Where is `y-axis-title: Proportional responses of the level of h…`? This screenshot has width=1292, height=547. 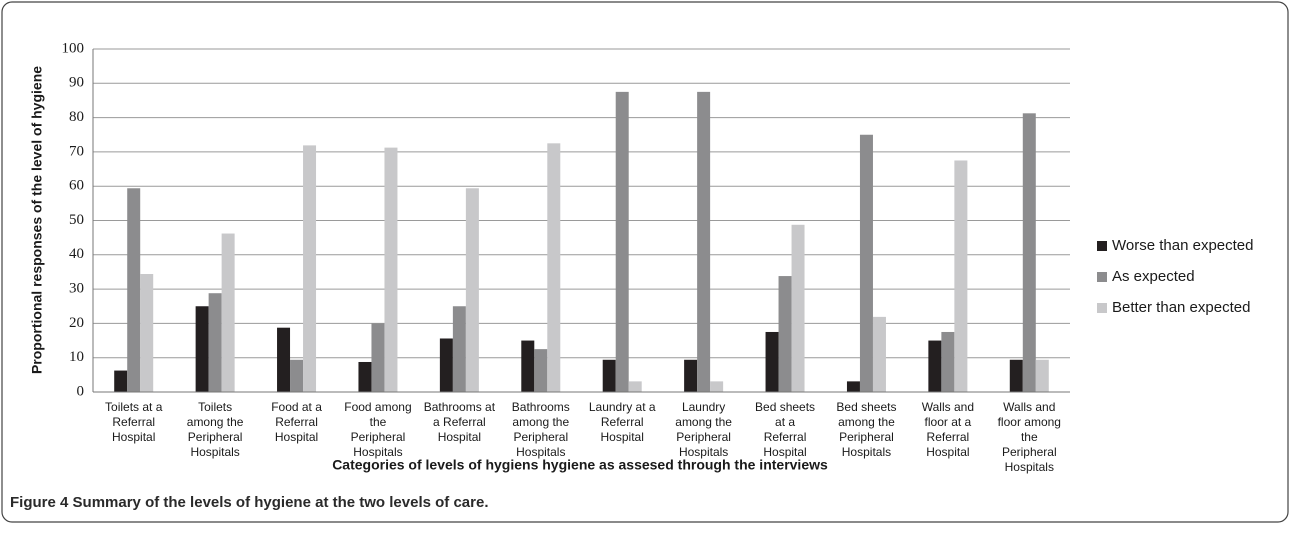
y-axis-title: Proportional responses of the level of h… is located at coordinates (37, 220).